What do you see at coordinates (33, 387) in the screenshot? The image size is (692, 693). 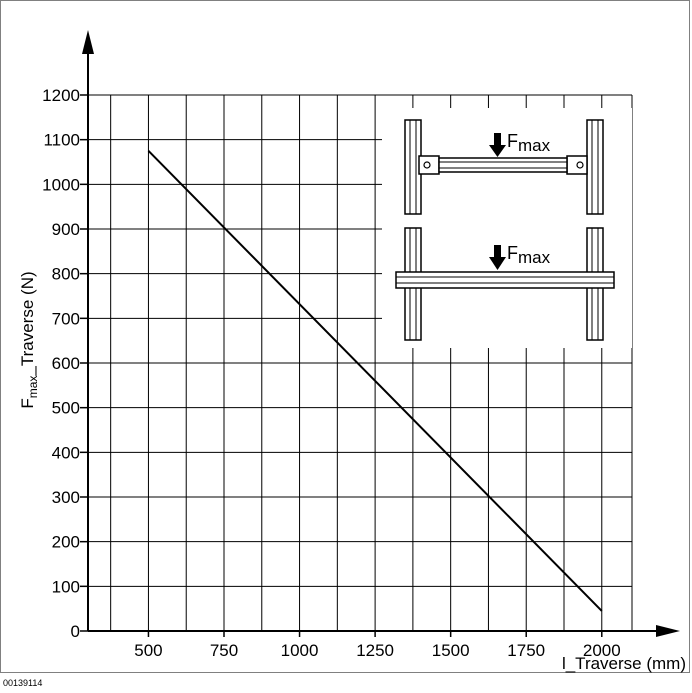 I see `y-axis-title-sub: max` at bounding box center [33, 387].